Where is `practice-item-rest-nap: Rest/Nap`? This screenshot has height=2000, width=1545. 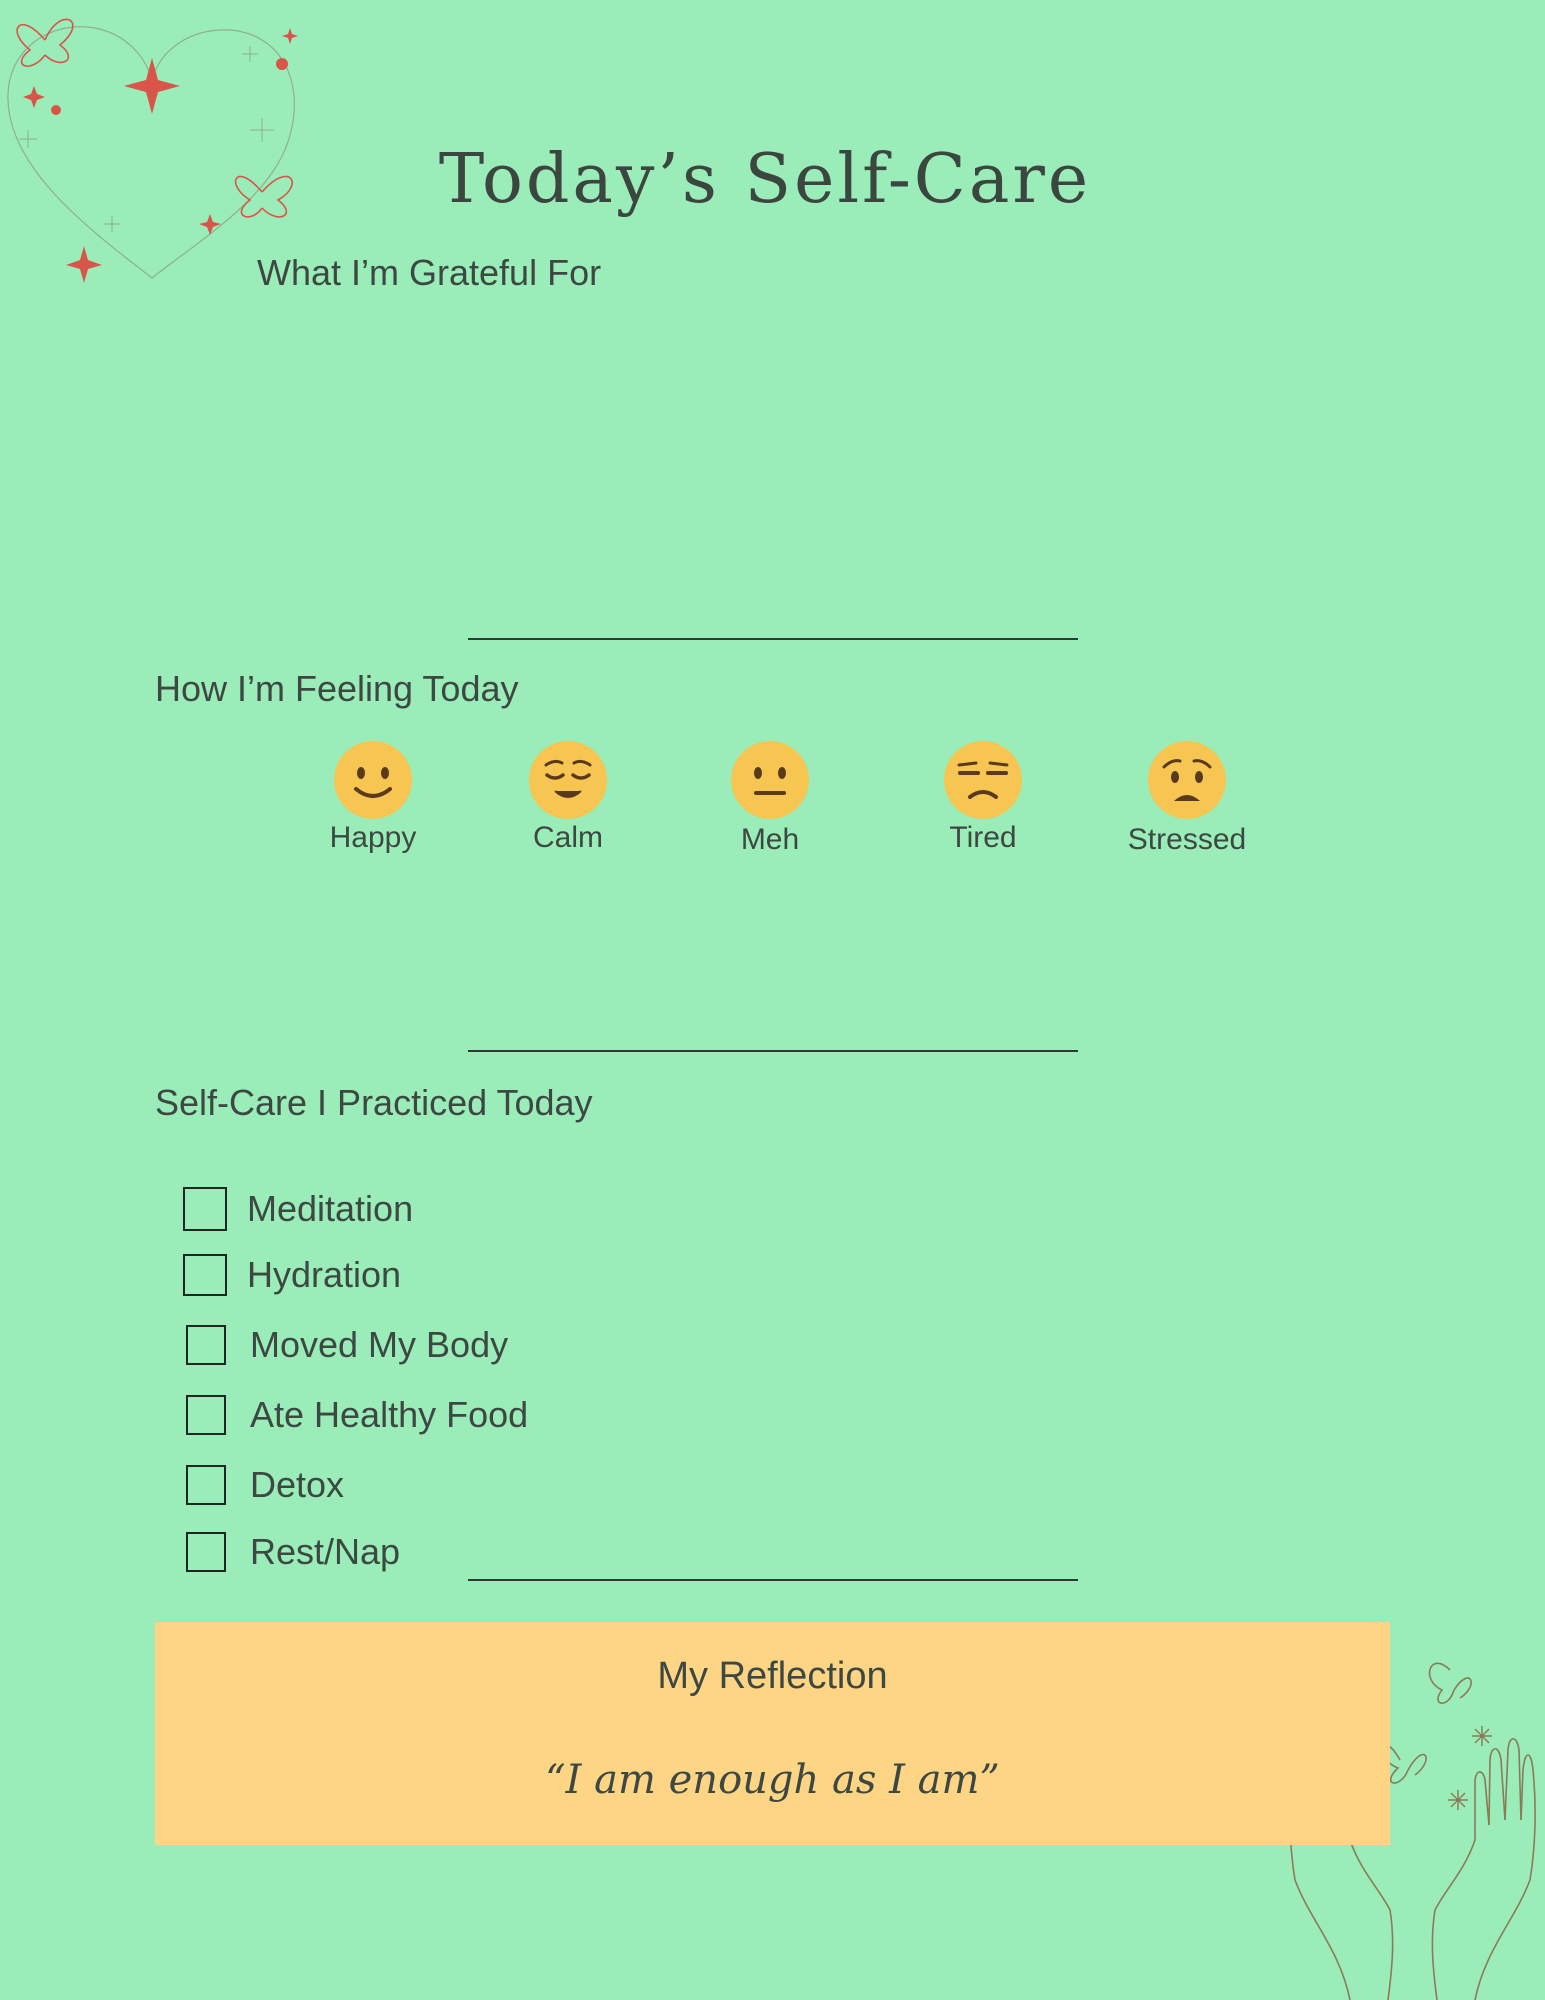
practice-item-rest-nap: Rest/Nap is located at coordinates (291, 1552).